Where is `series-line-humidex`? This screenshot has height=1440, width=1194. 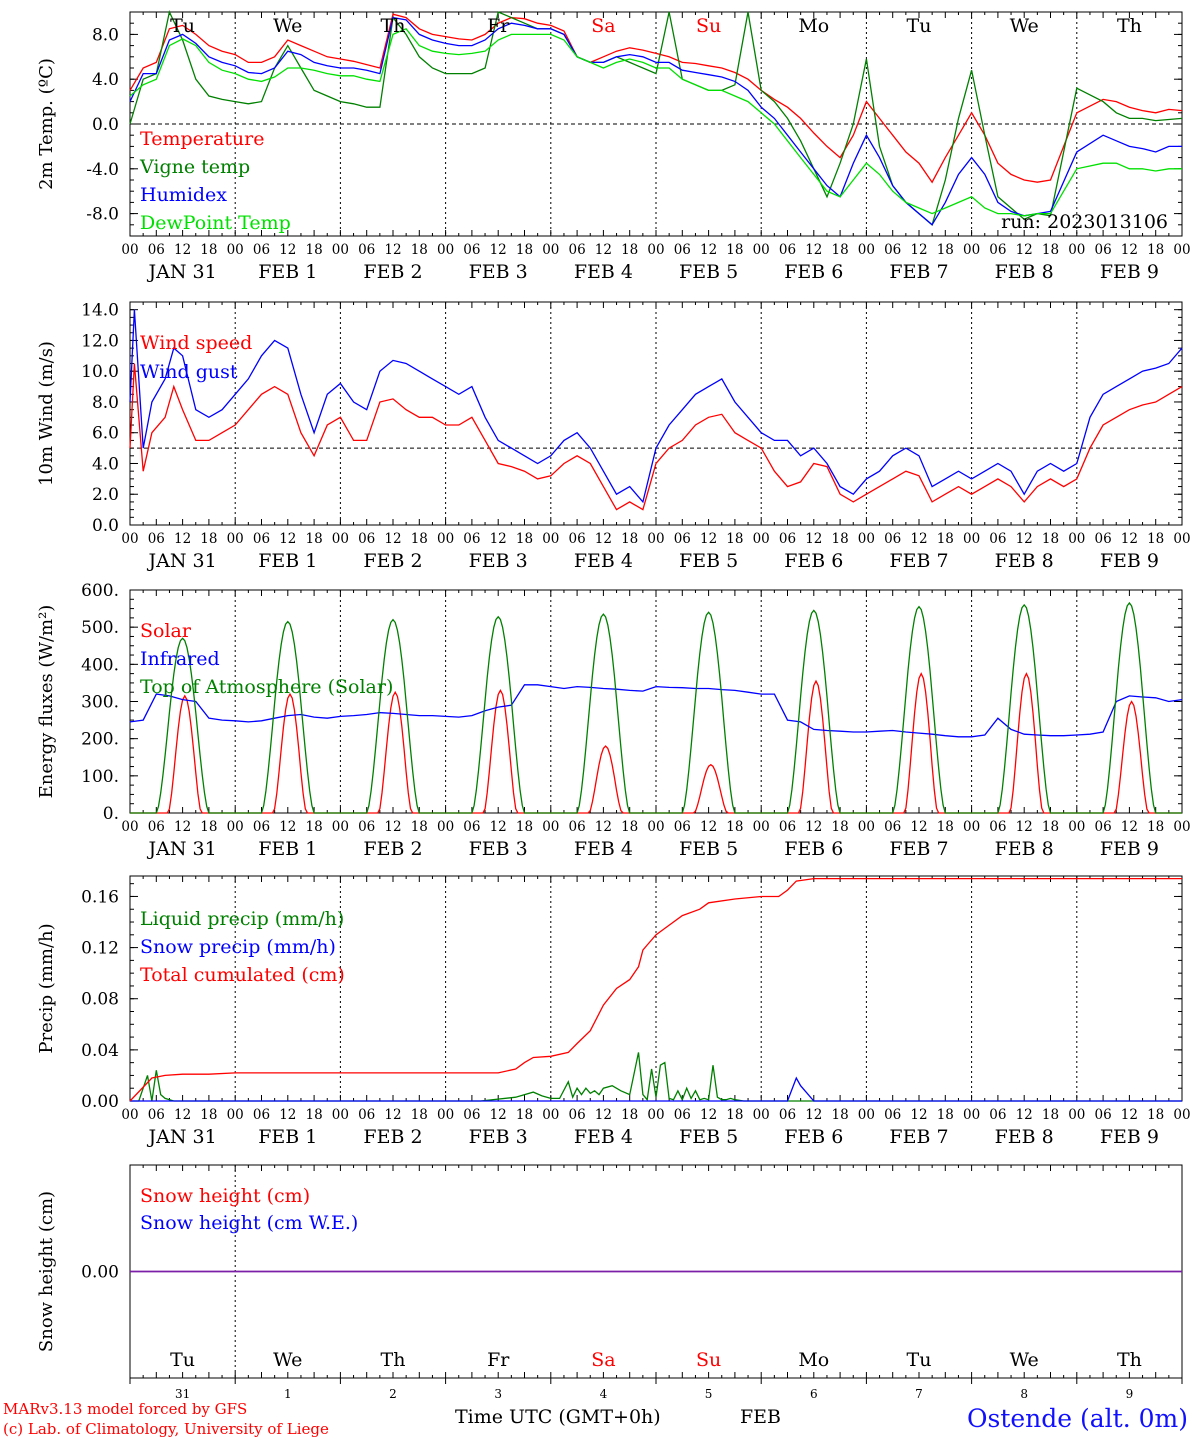
series-line-humidex is located at coordinates (655, 121).